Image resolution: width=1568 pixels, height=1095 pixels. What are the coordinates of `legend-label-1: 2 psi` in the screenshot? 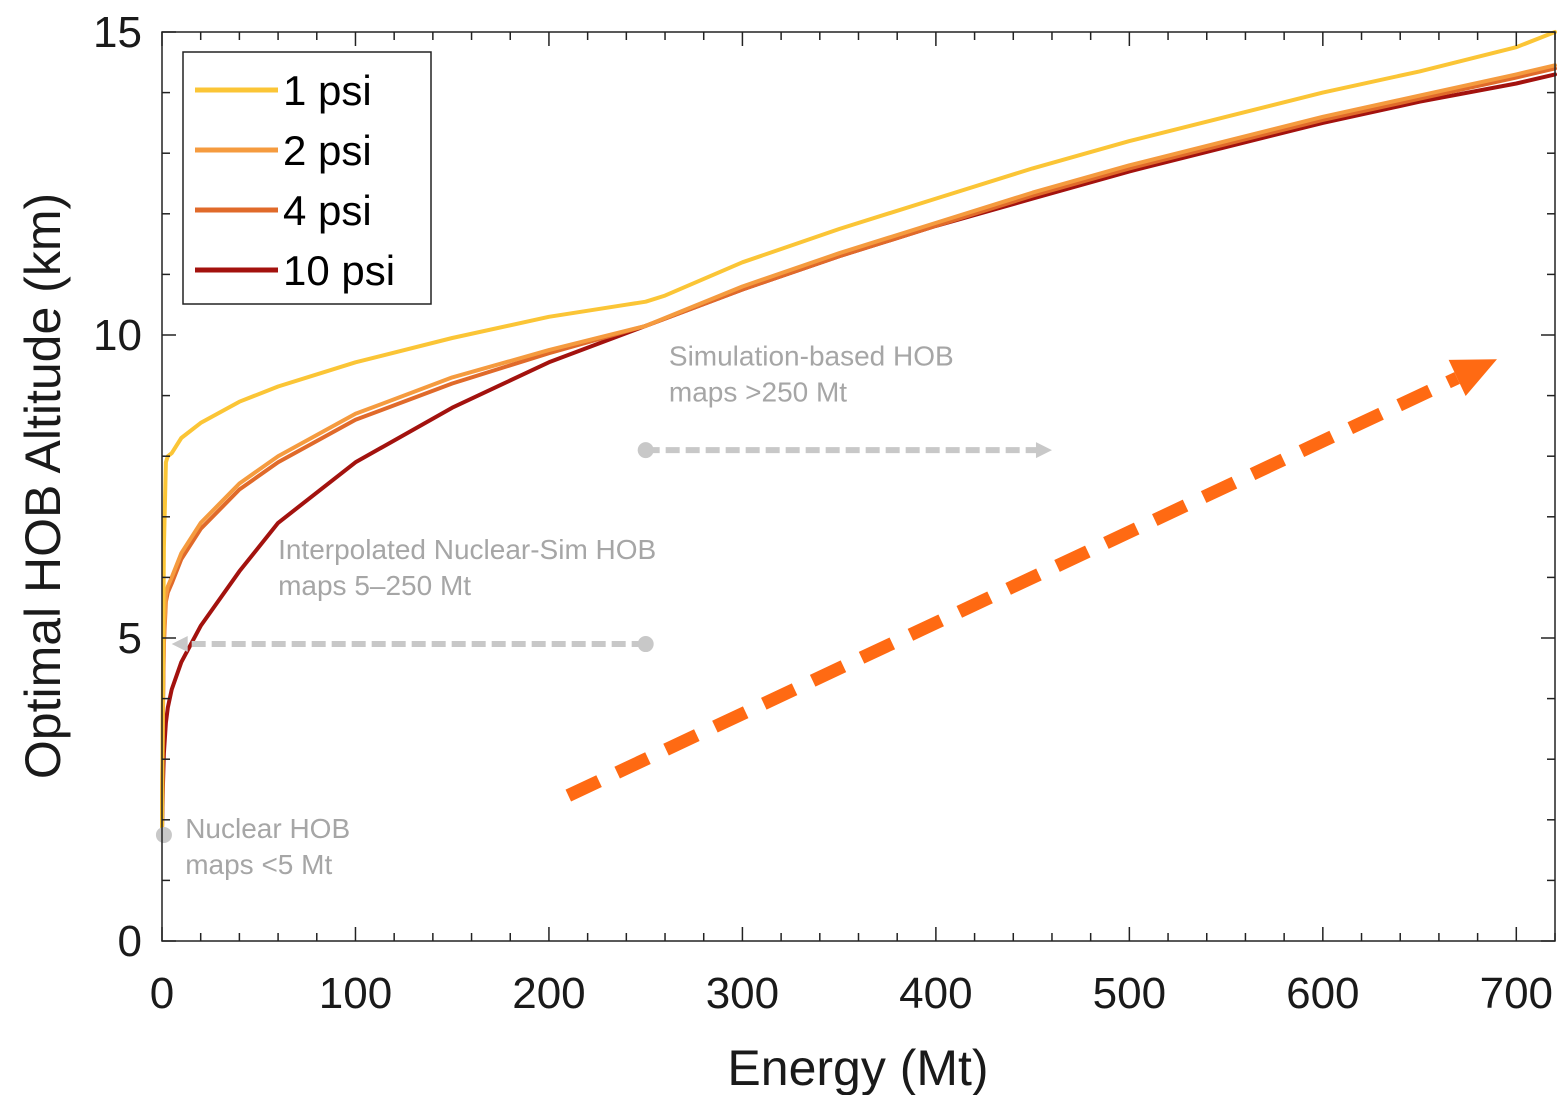 It's located at (327, 150).